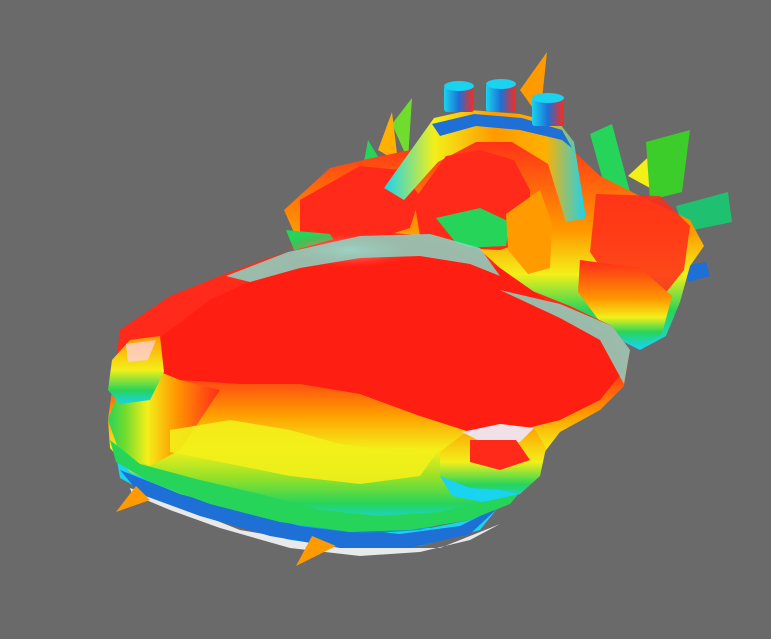 Image resolution: width=771 pixels, height=639 pixels. What do you see at coordinates (136, 370) in the screenshot?
I see `front-left-pod` at bounding box center [136, 370].